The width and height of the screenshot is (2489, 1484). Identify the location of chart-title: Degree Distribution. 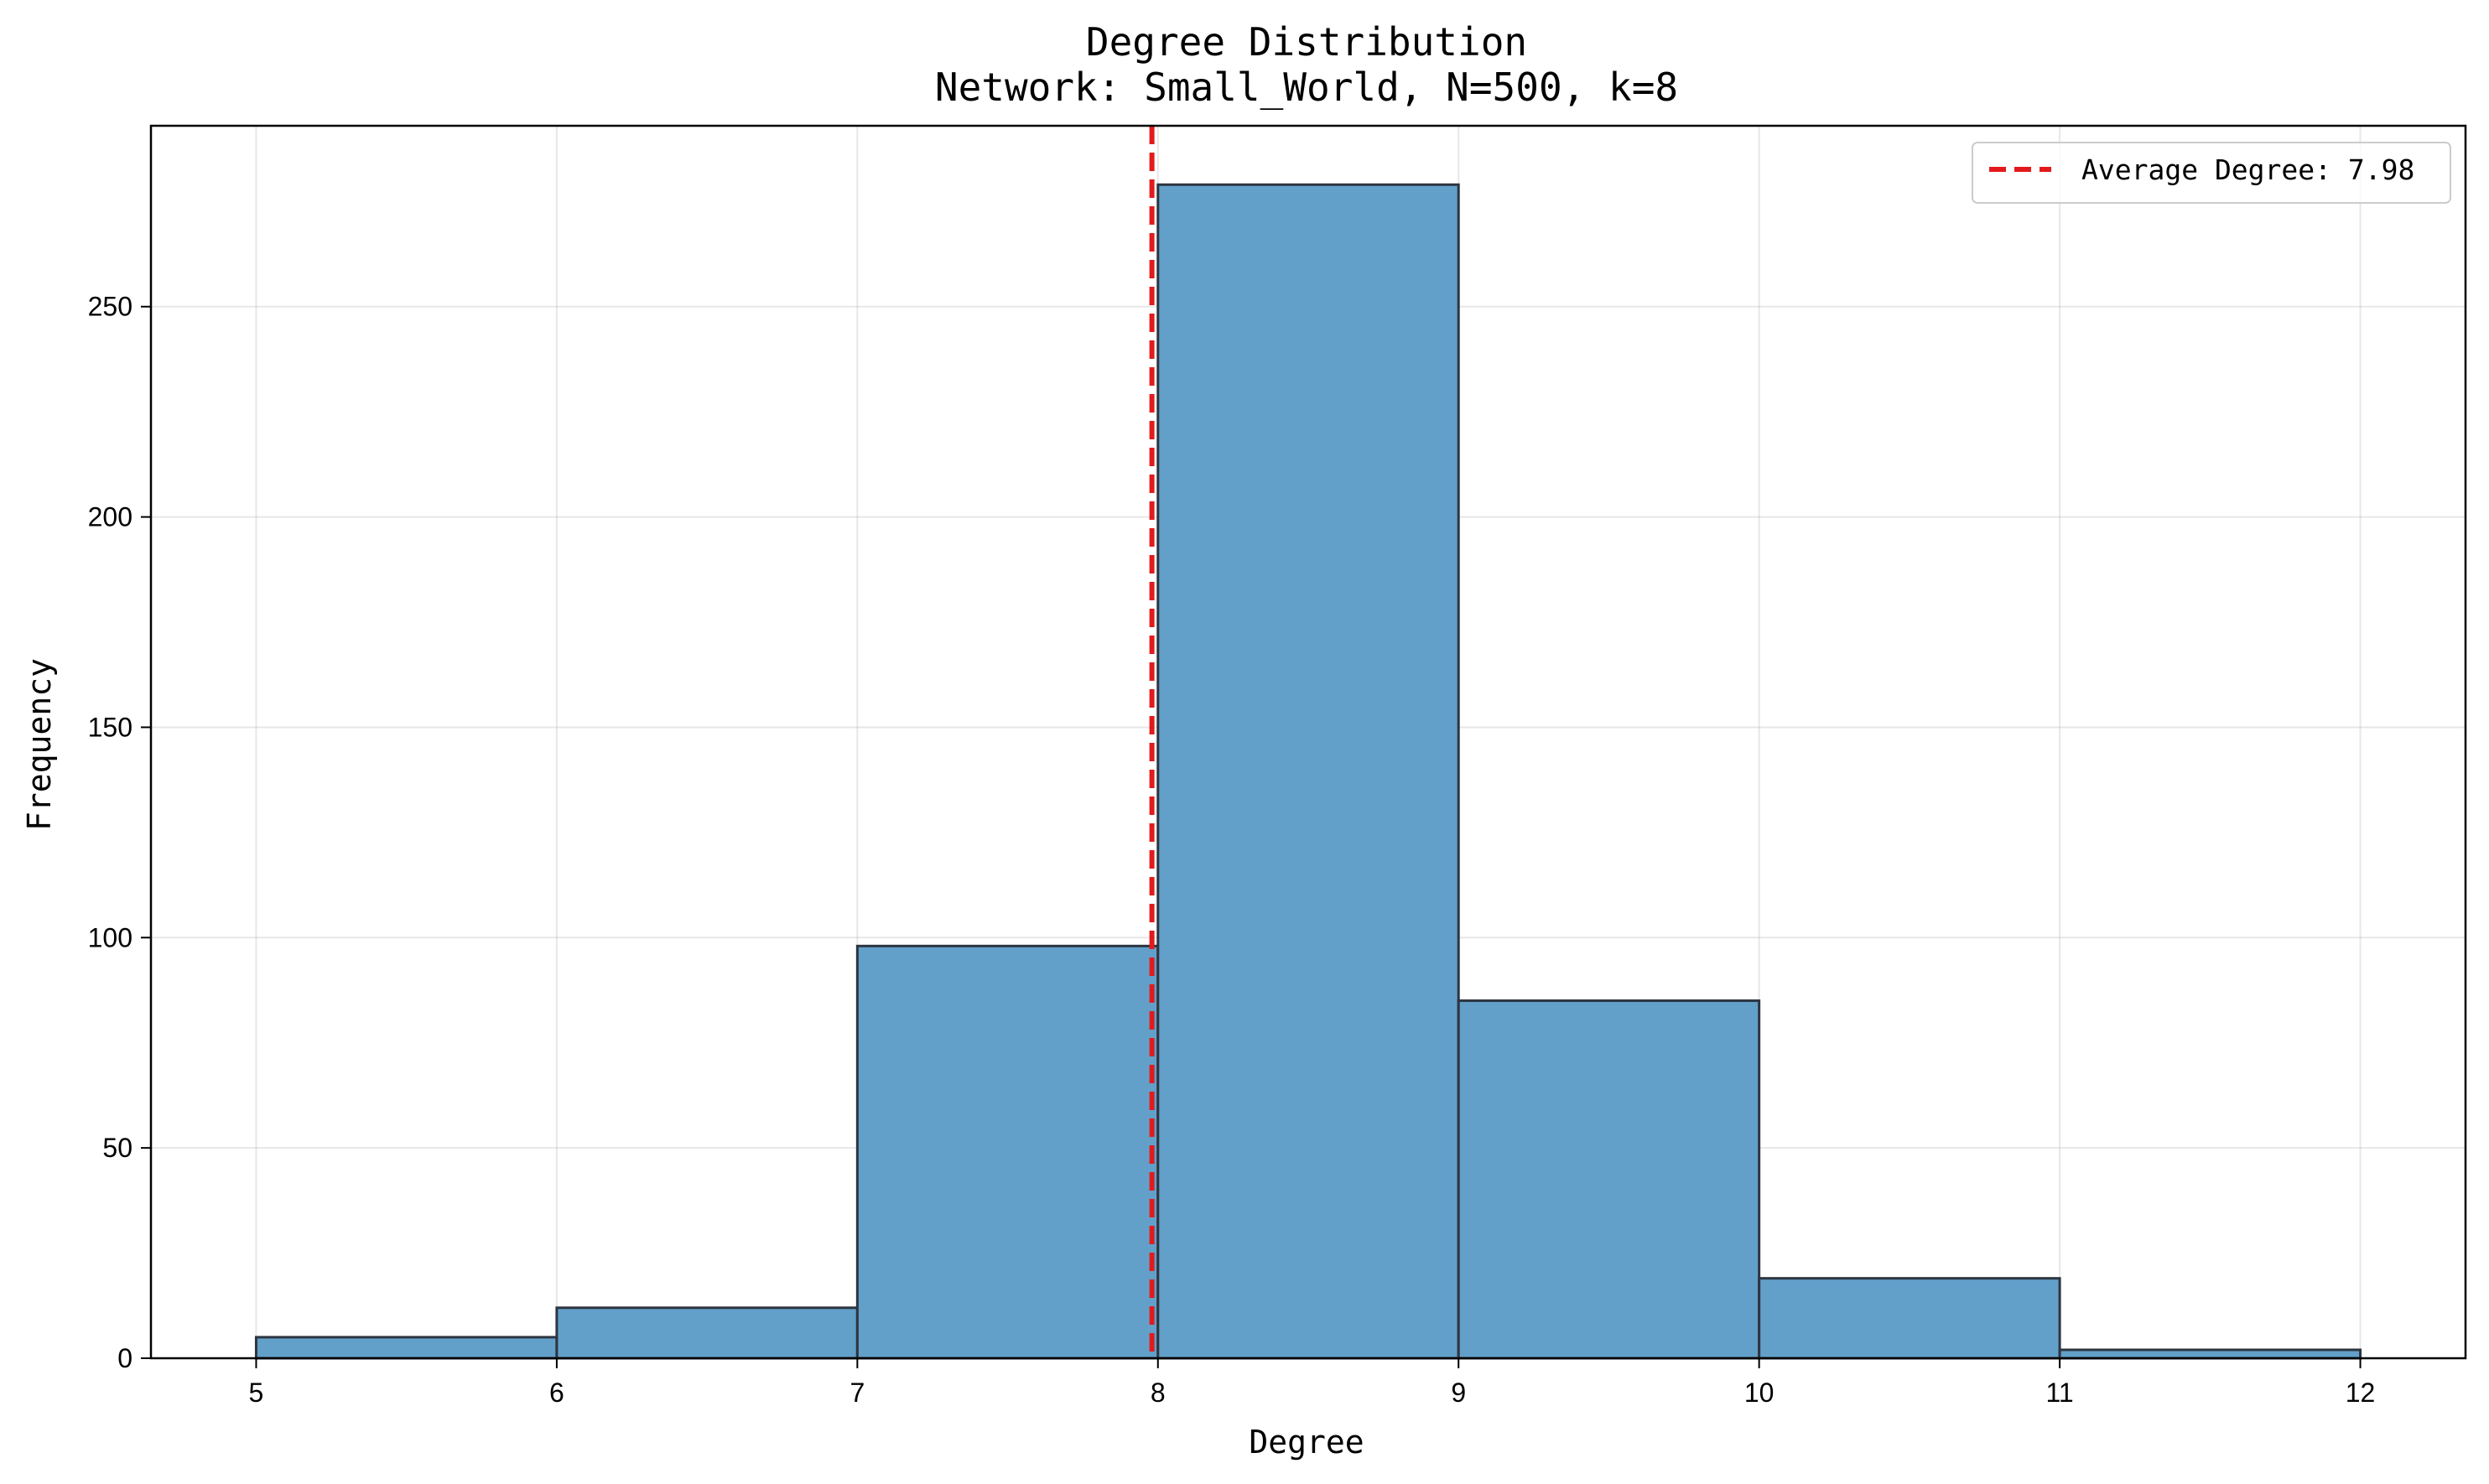
(1307, 42).